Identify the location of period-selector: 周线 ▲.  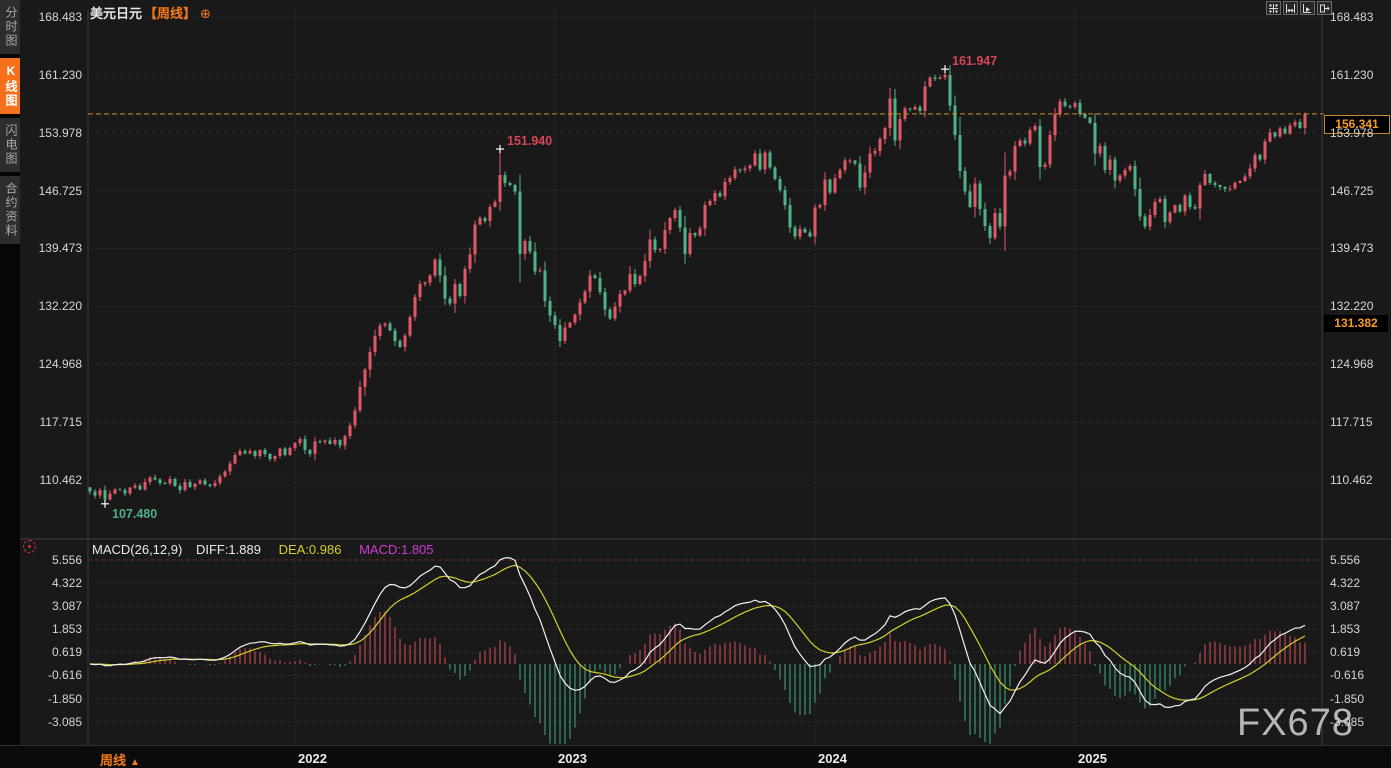
(120, 759).